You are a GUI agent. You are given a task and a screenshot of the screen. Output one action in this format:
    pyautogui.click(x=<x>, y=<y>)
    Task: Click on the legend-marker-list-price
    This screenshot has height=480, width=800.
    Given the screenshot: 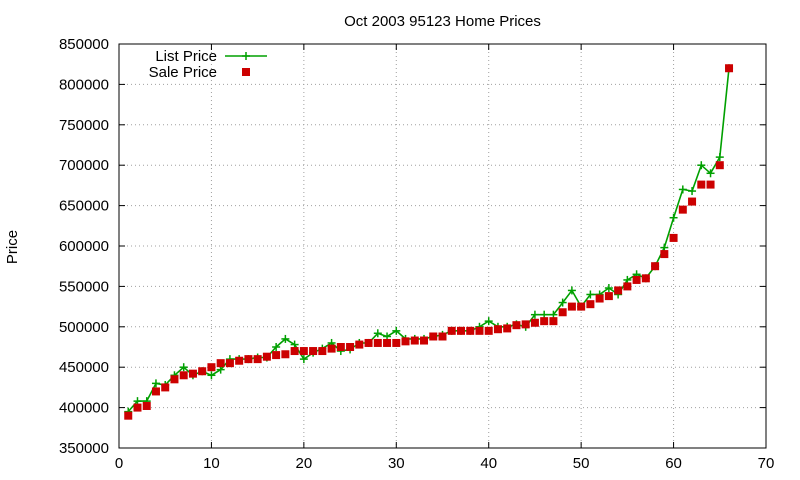 What is the action you would take?
    pyautogui.click(x=246, y=56)
    